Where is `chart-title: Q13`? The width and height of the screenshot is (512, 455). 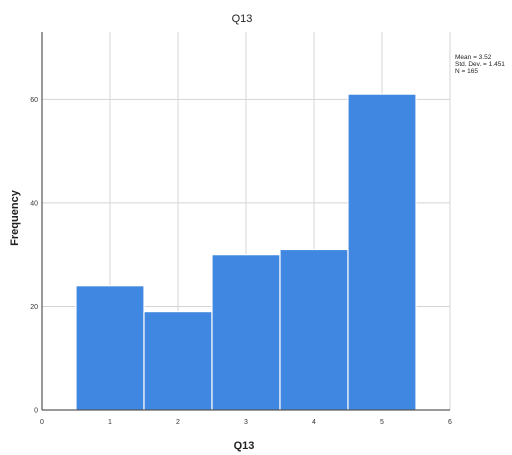
chart-title: Q13 is located at coordinates (242, 19).